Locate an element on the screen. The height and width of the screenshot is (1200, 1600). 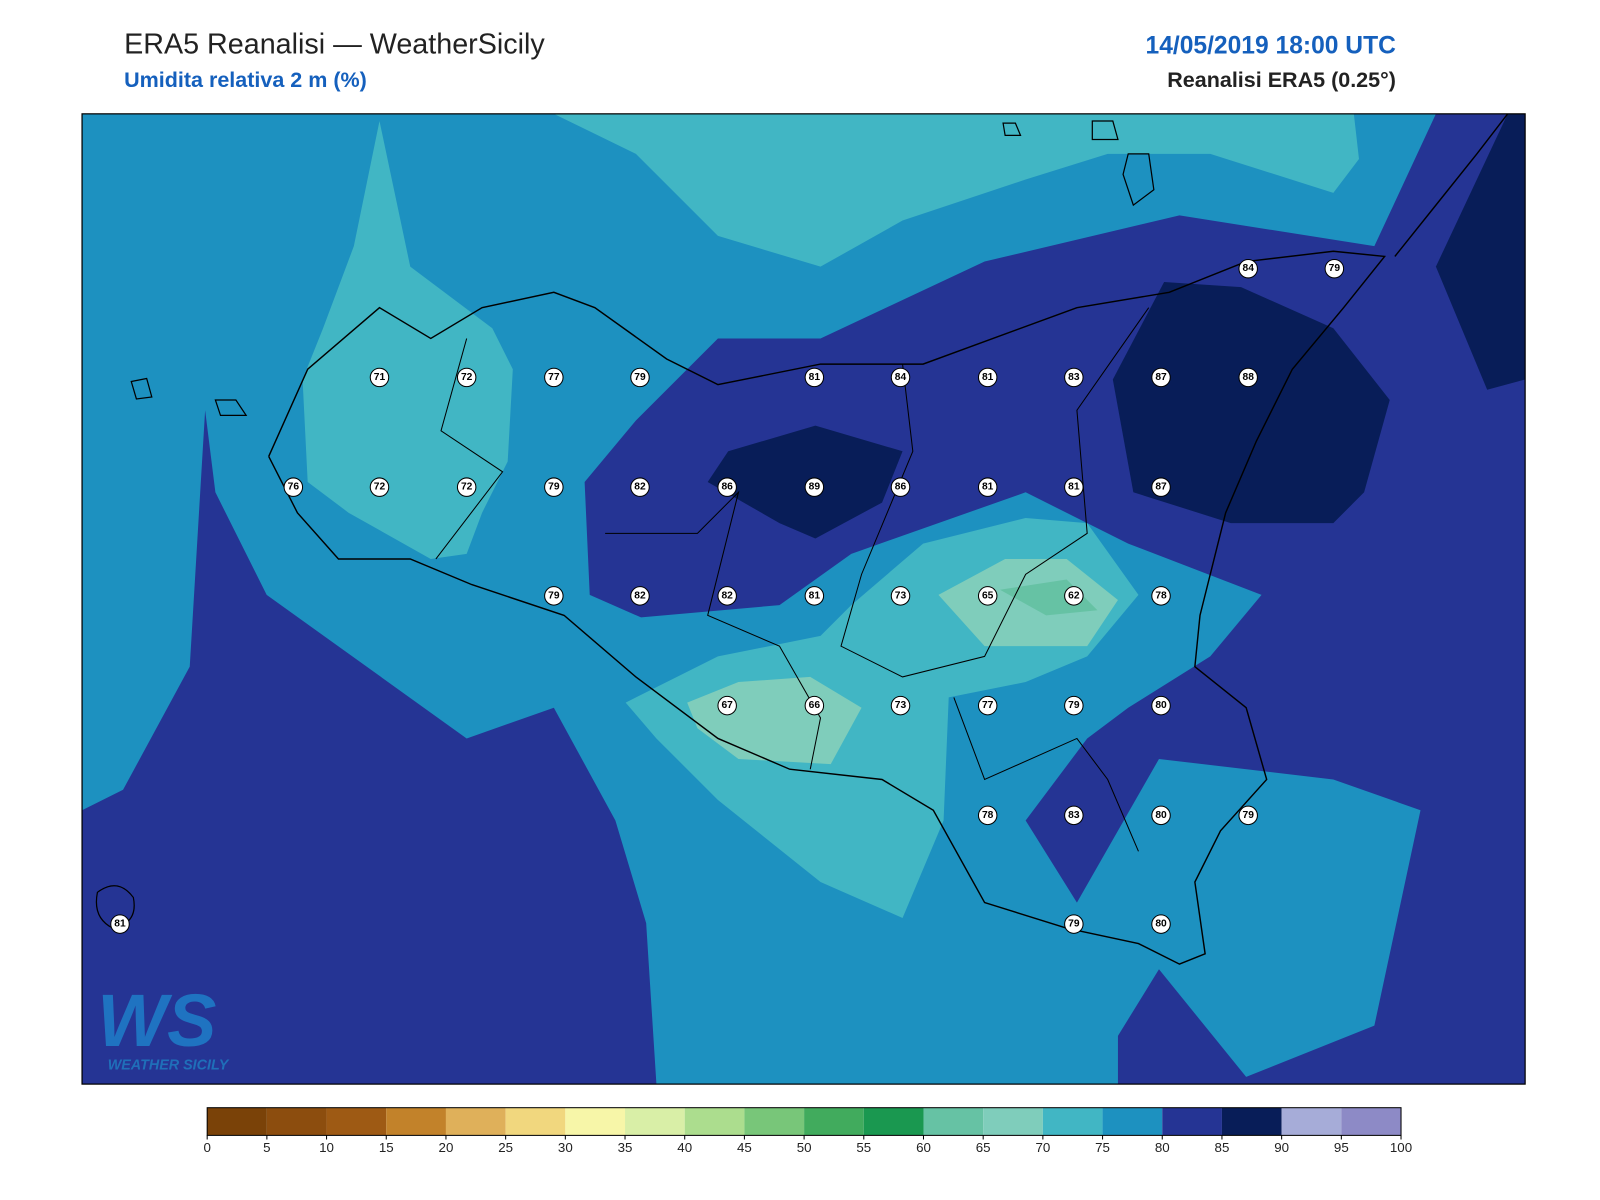
colorbar-tick-label: 5 is located at coordinates (266, 1147).